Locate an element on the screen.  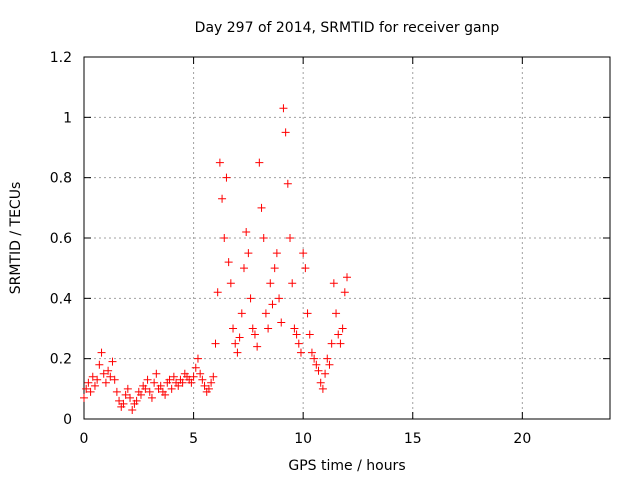
x-tick-label: 15 is located at coordinates (413, 439).